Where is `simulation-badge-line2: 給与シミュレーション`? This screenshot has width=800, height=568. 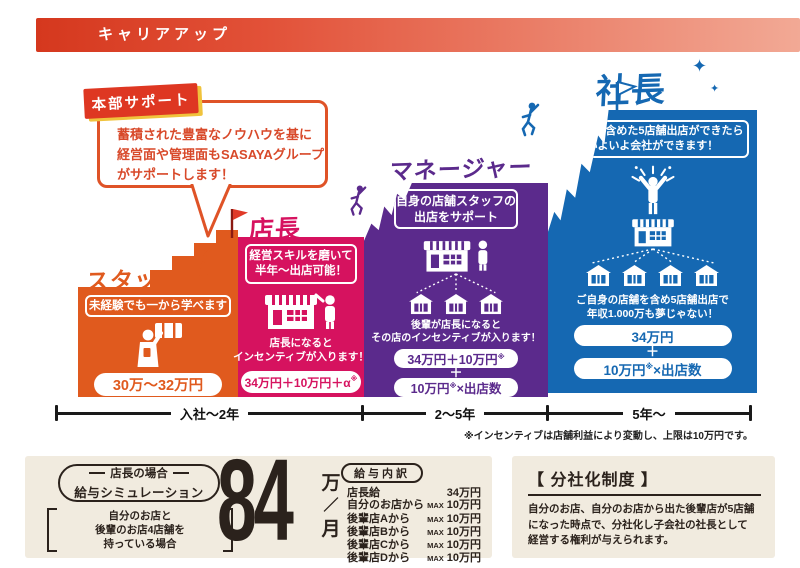 simulation-badge-line2: 給与シミュレーション is located at coordinates (139, 493).